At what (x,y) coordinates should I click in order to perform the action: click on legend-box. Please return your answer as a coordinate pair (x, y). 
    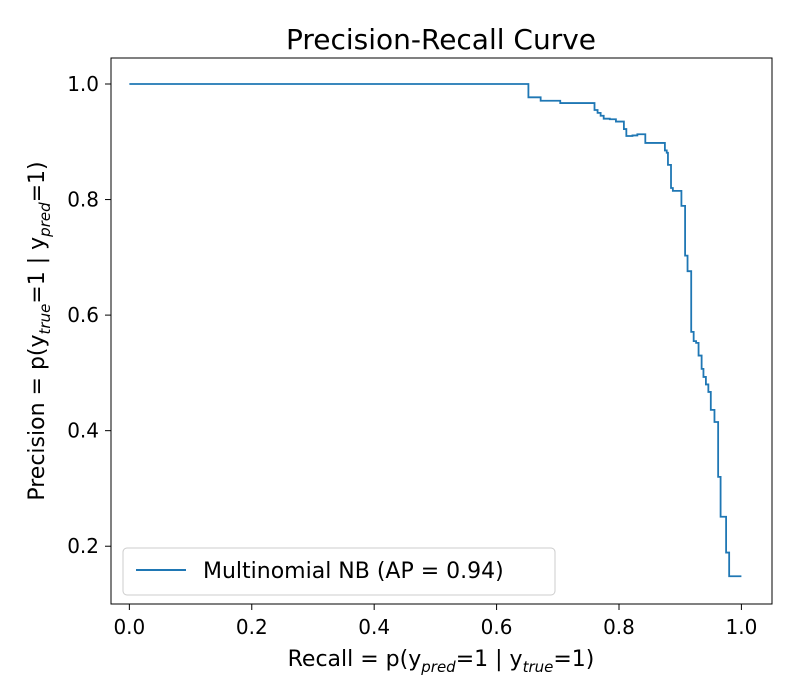
    Looking at the image, I should click on (339, 571).